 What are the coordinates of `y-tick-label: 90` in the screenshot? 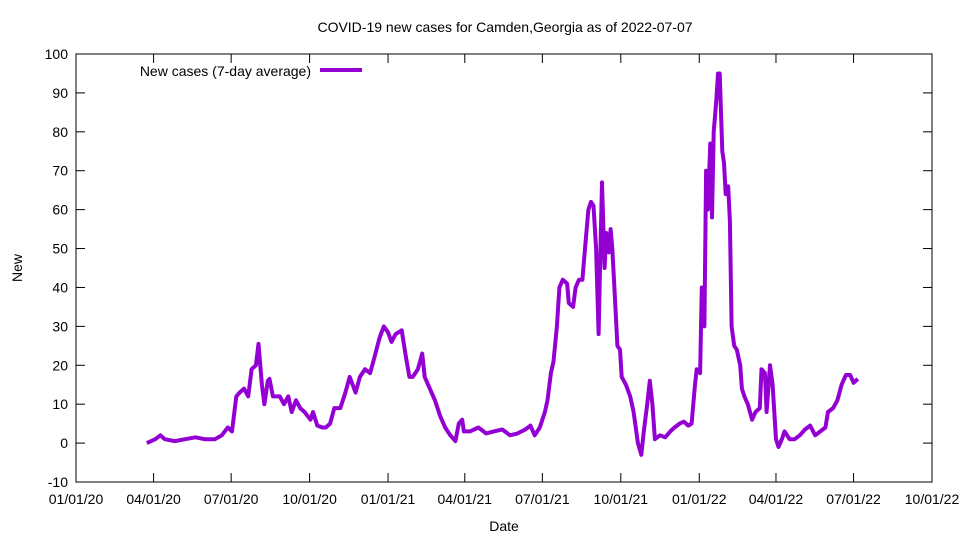 It's located at (60, 93).